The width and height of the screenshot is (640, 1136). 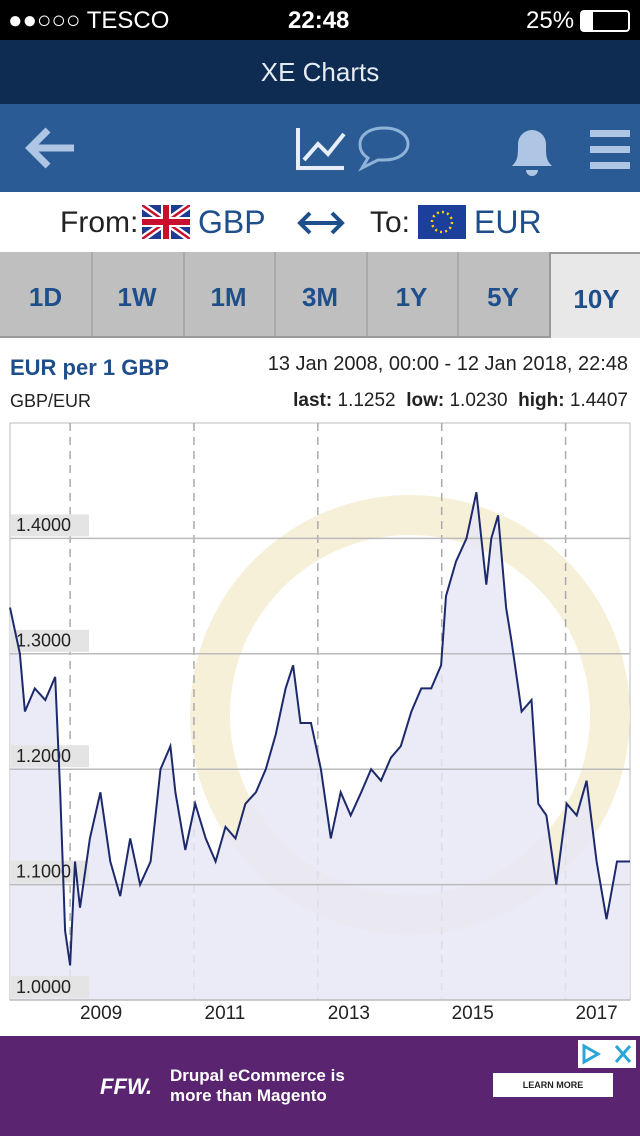 I want to click on menu-button, so click(x=610, y=149).